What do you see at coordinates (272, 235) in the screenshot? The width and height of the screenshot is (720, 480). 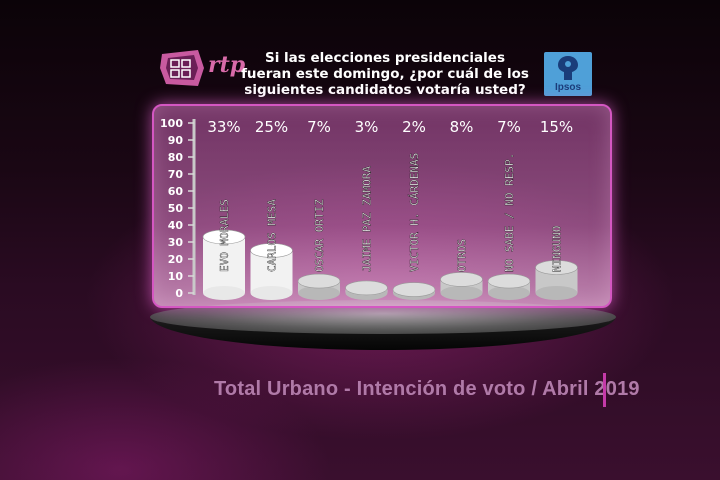 I see `category-label: CARLOS MESA` at bounding box center [272, 235].